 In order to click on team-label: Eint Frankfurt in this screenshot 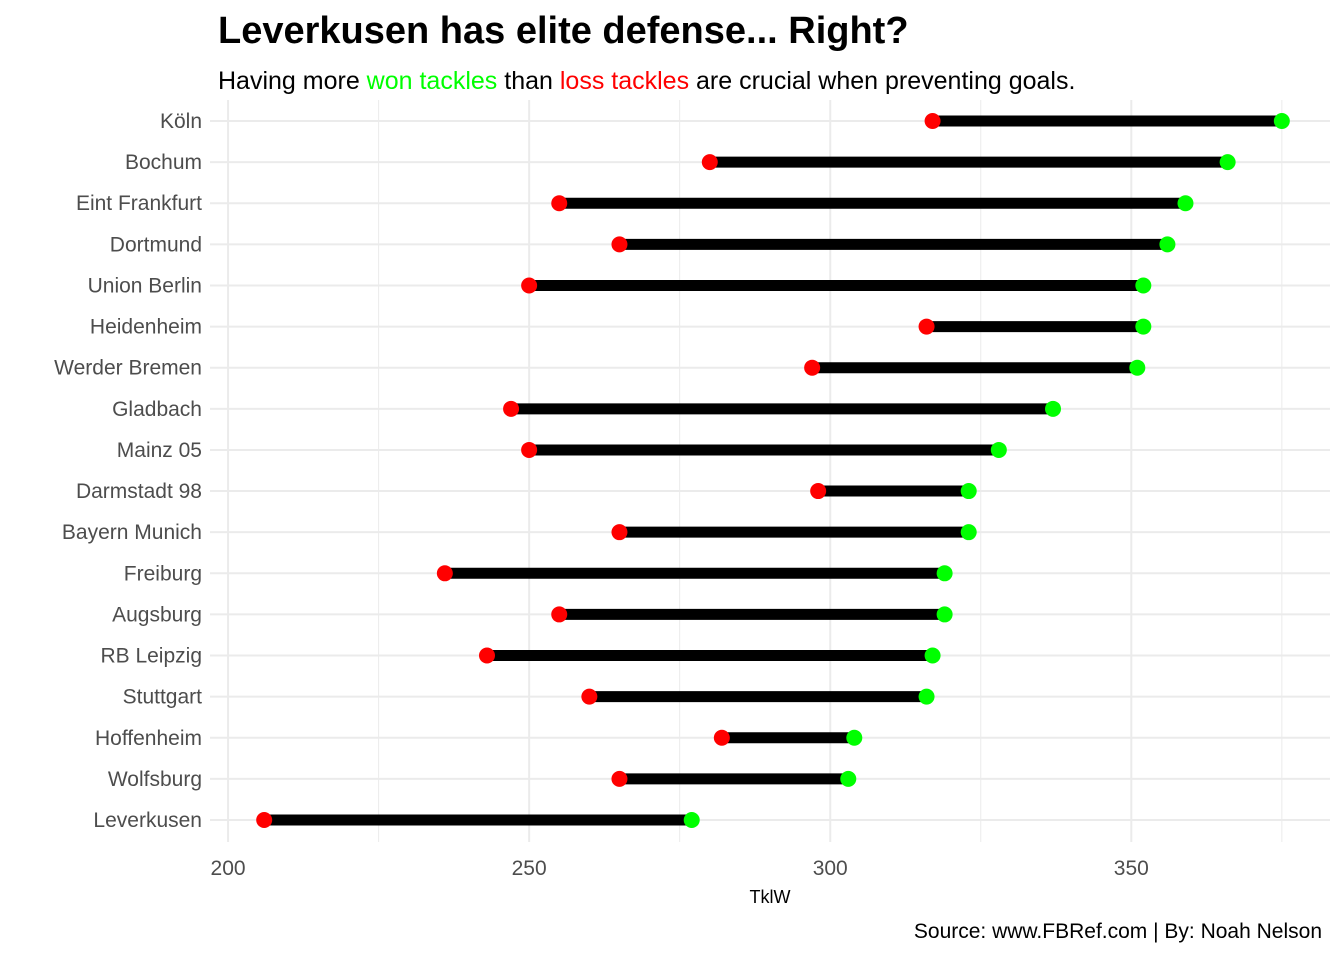, I will do `click(139, 203)`.